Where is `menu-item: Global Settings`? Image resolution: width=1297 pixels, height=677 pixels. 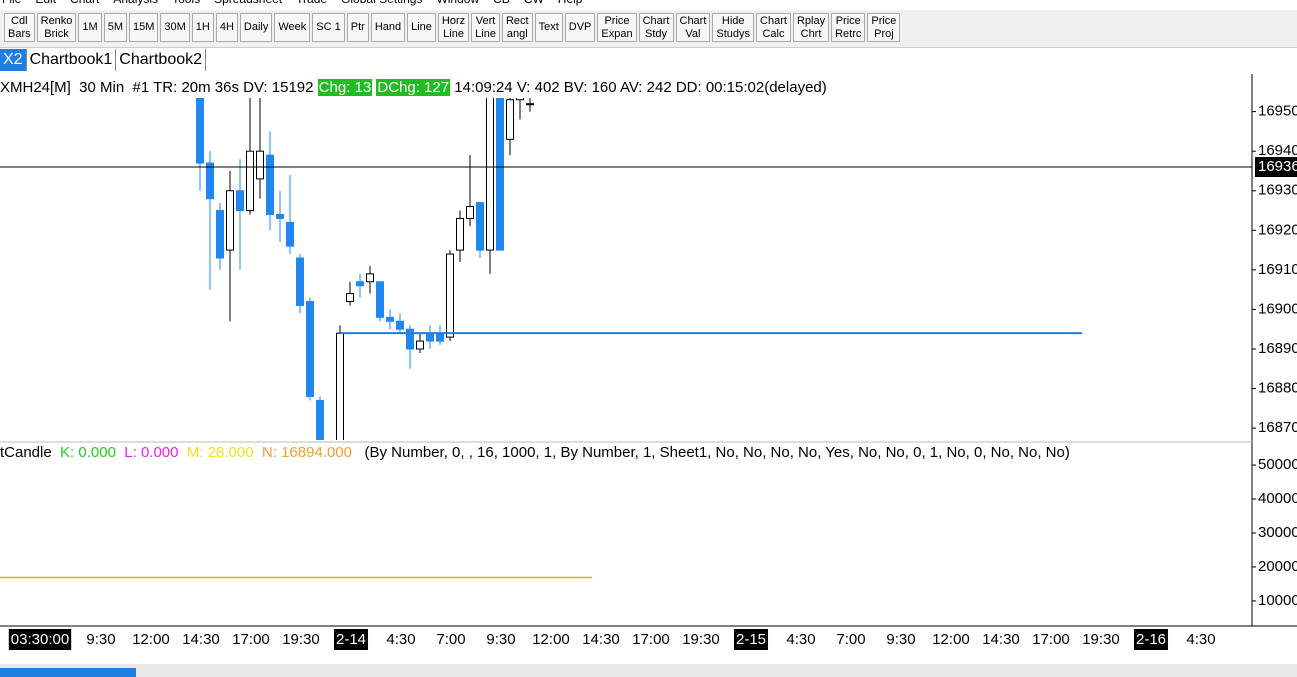 menu-item: Global Settings is located at coordinates (381, 3).